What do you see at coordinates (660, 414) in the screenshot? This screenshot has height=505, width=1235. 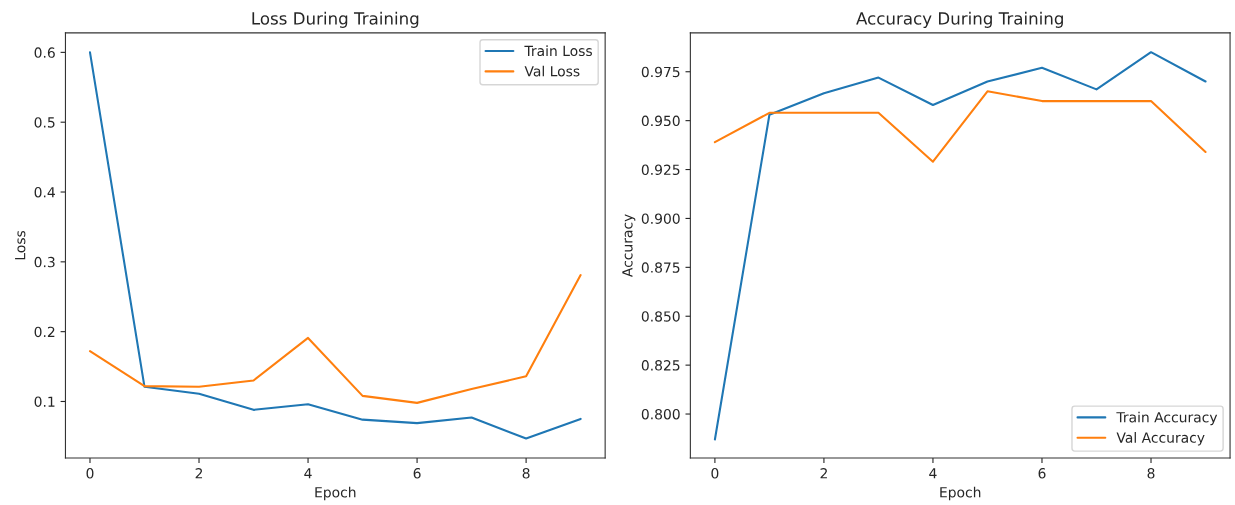 I see `y-tick-label: 0.800` at bounding box center [660, 414].